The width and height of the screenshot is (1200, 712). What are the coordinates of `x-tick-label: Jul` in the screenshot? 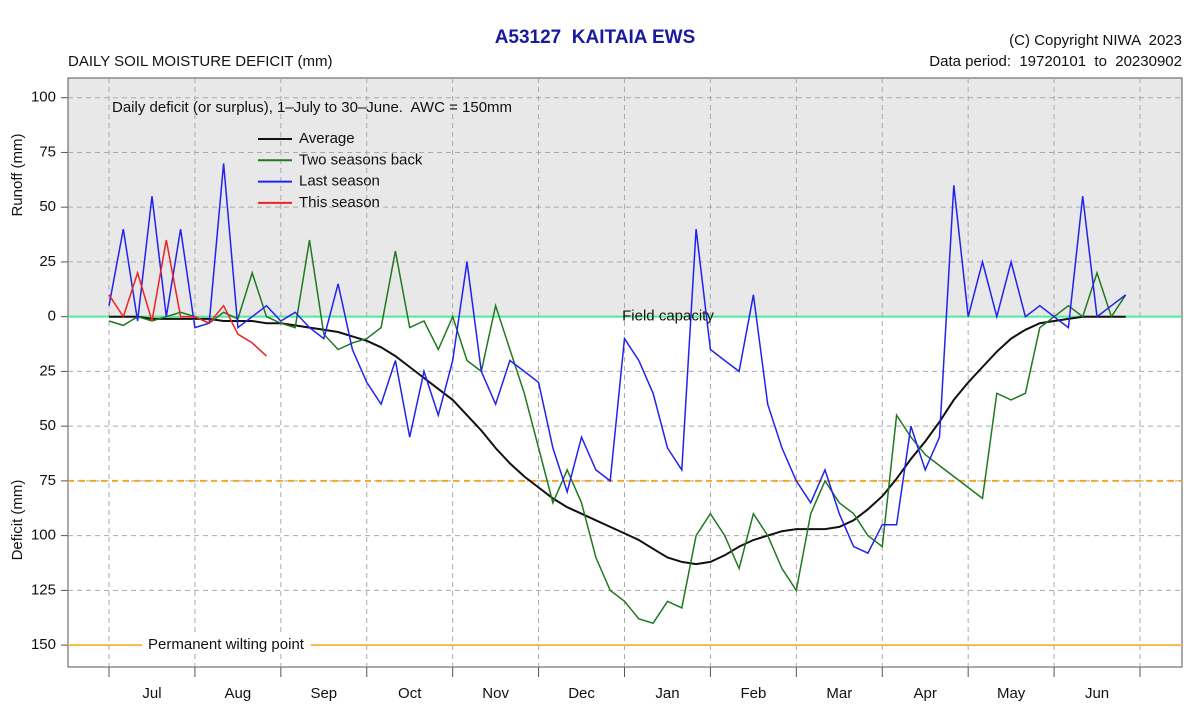 It's located at (151, 693).